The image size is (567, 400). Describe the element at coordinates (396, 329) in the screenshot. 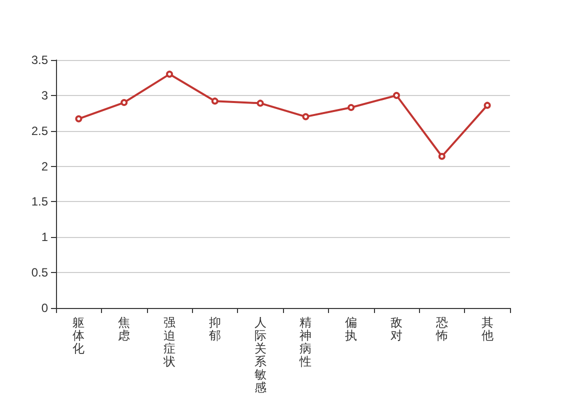

I see `x-tick-label: 敌对` at that location.